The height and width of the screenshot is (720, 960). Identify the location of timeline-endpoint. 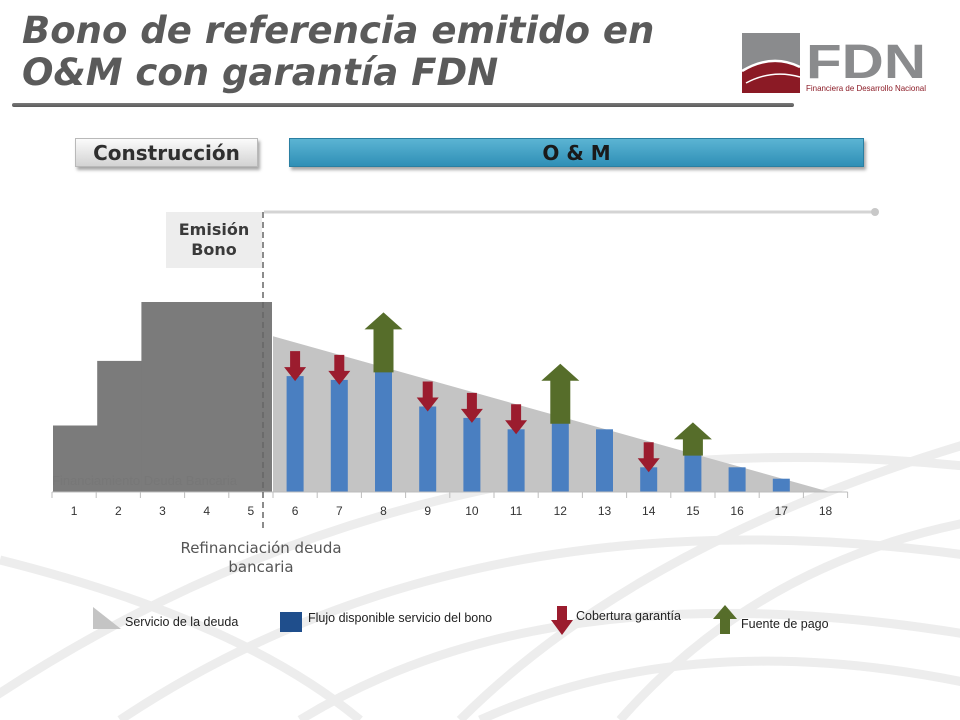
(875, 212).